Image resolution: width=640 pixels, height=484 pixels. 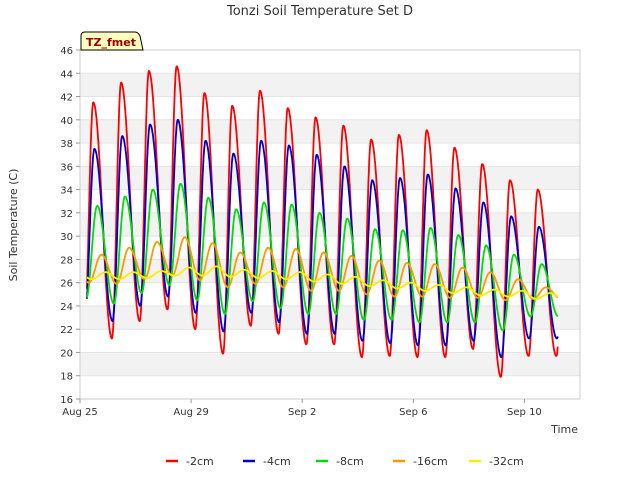 I want to click on y-tick-label: 24, so click(x=66, y=307).